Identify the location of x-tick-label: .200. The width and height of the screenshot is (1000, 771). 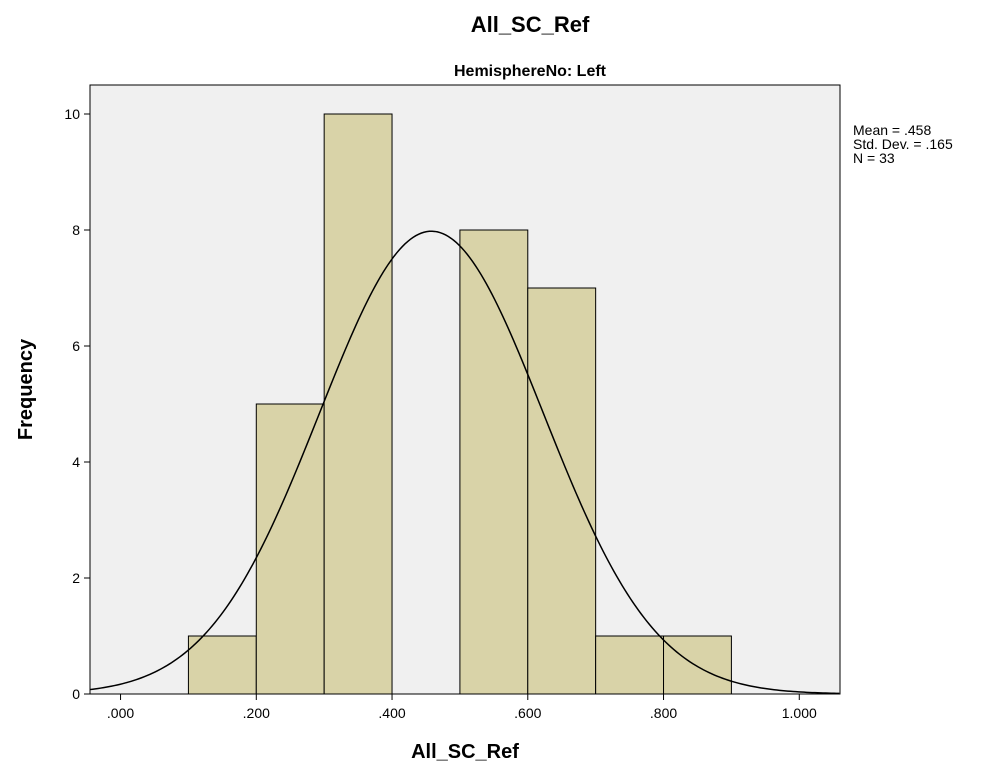
(256, 713).